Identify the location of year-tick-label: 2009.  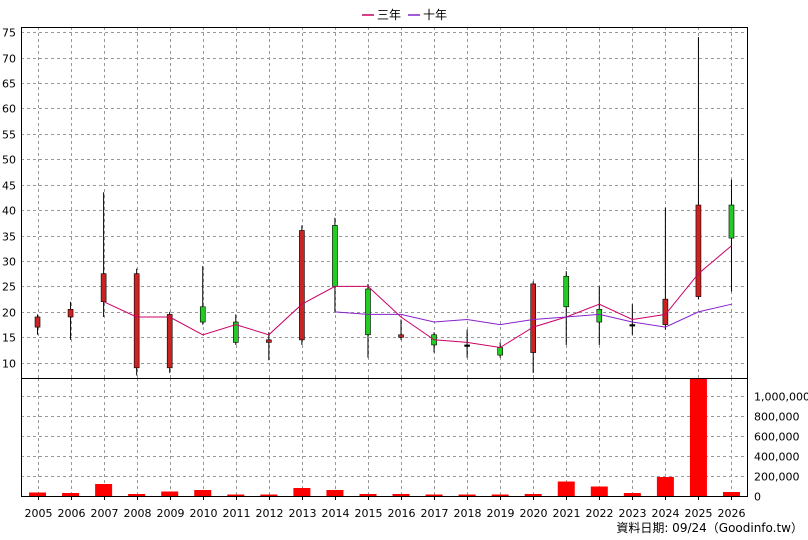
(171, 513).